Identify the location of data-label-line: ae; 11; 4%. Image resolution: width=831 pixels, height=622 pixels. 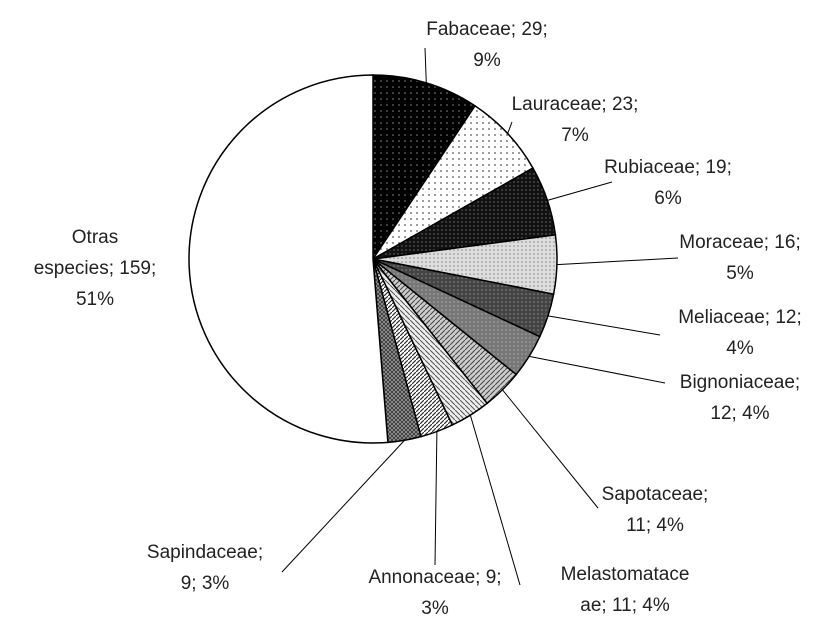
(625, 605).